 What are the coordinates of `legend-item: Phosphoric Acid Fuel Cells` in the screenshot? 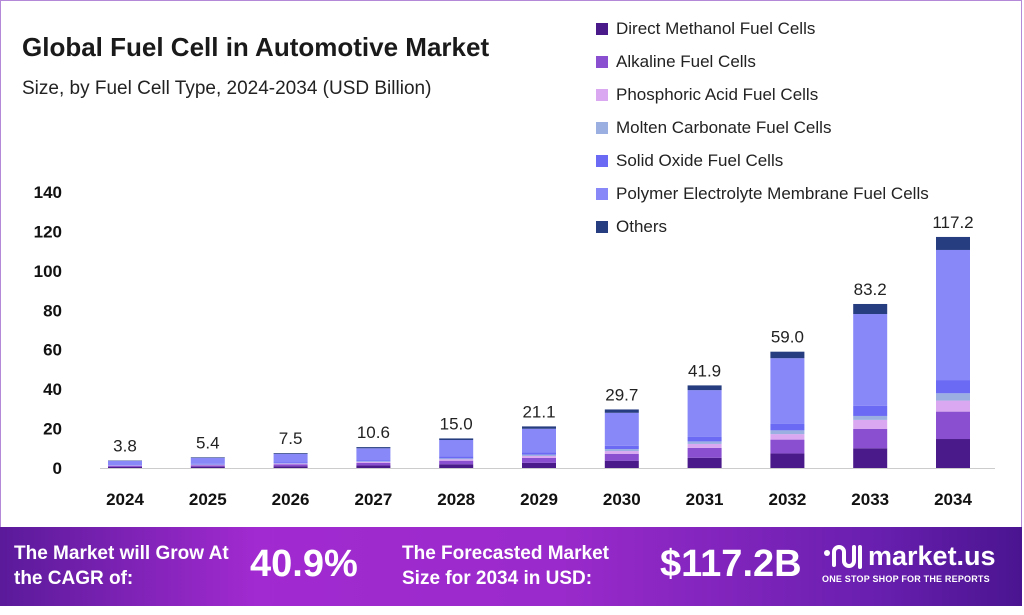 It's located at (762, 94).